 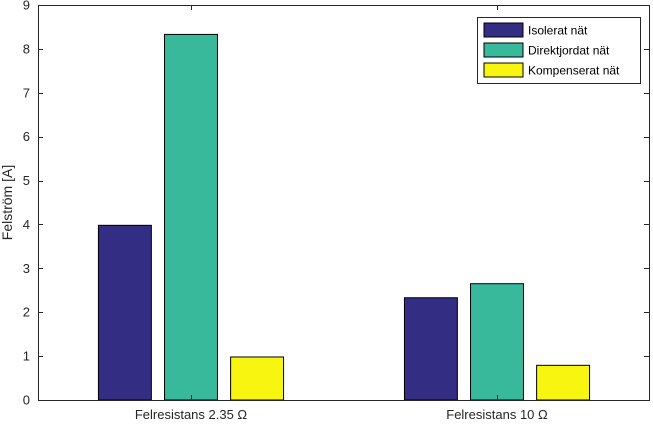 What do you see at coordinates (26, 268) in the screenshot?
I see `y-tick-label: 3` at bounding box center [26, 268].